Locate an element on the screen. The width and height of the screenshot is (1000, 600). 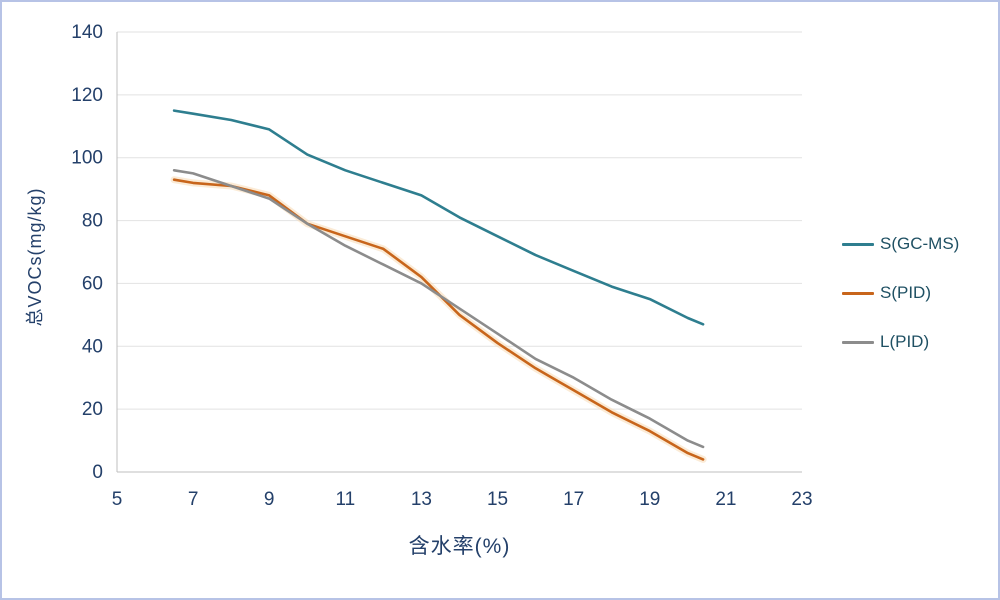
x-tick-label: 11 is located at coordinates (345, 499).